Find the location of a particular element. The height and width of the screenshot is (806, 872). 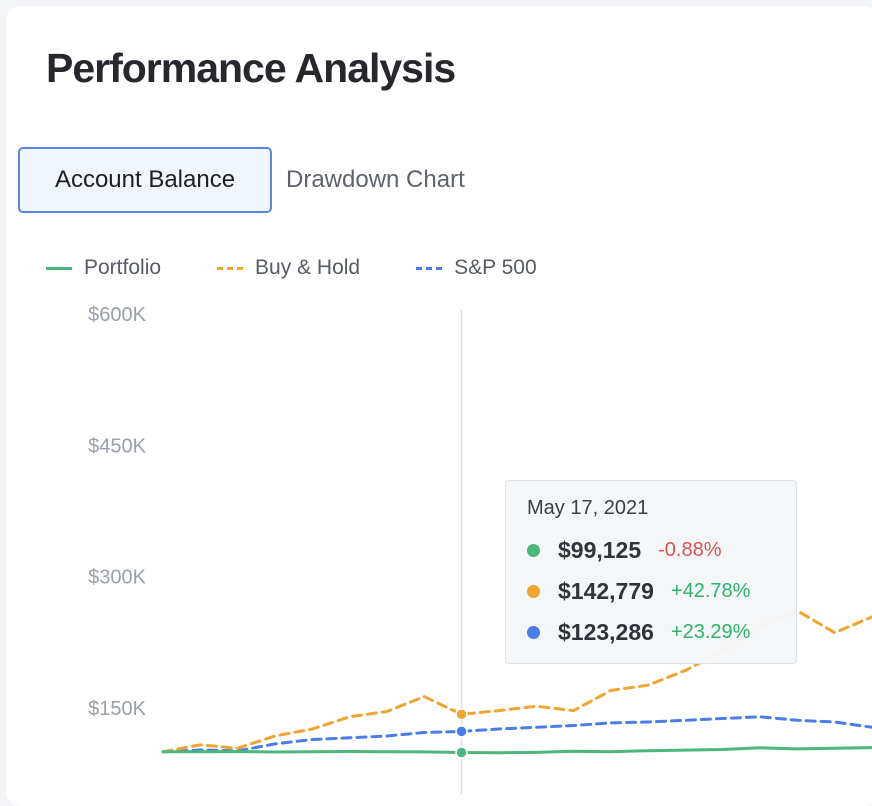

y-tick-label: $300K is located at coordinates (117, 578).